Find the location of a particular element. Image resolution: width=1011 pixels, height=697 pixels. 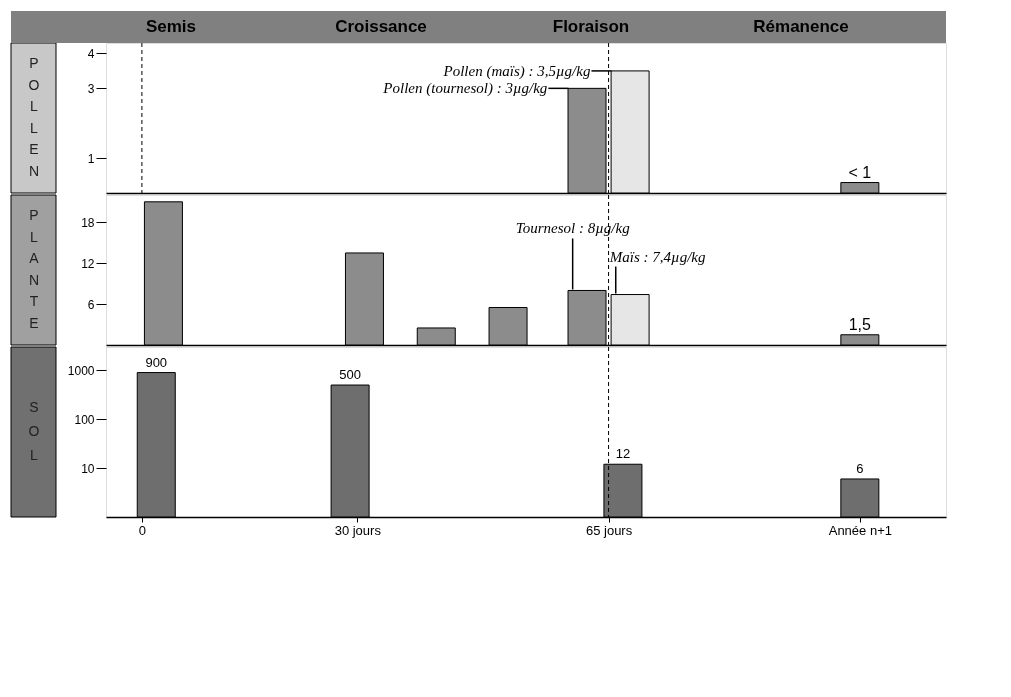

annotation: Pollen (tournesol) : 3µg/kg is located at coordinates (465, 89).